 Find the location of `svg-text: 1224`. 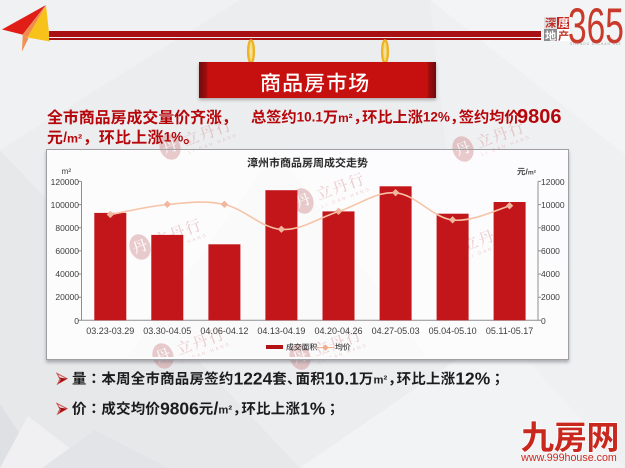

svg-text: 1224 is located at coordinates (253, 379).